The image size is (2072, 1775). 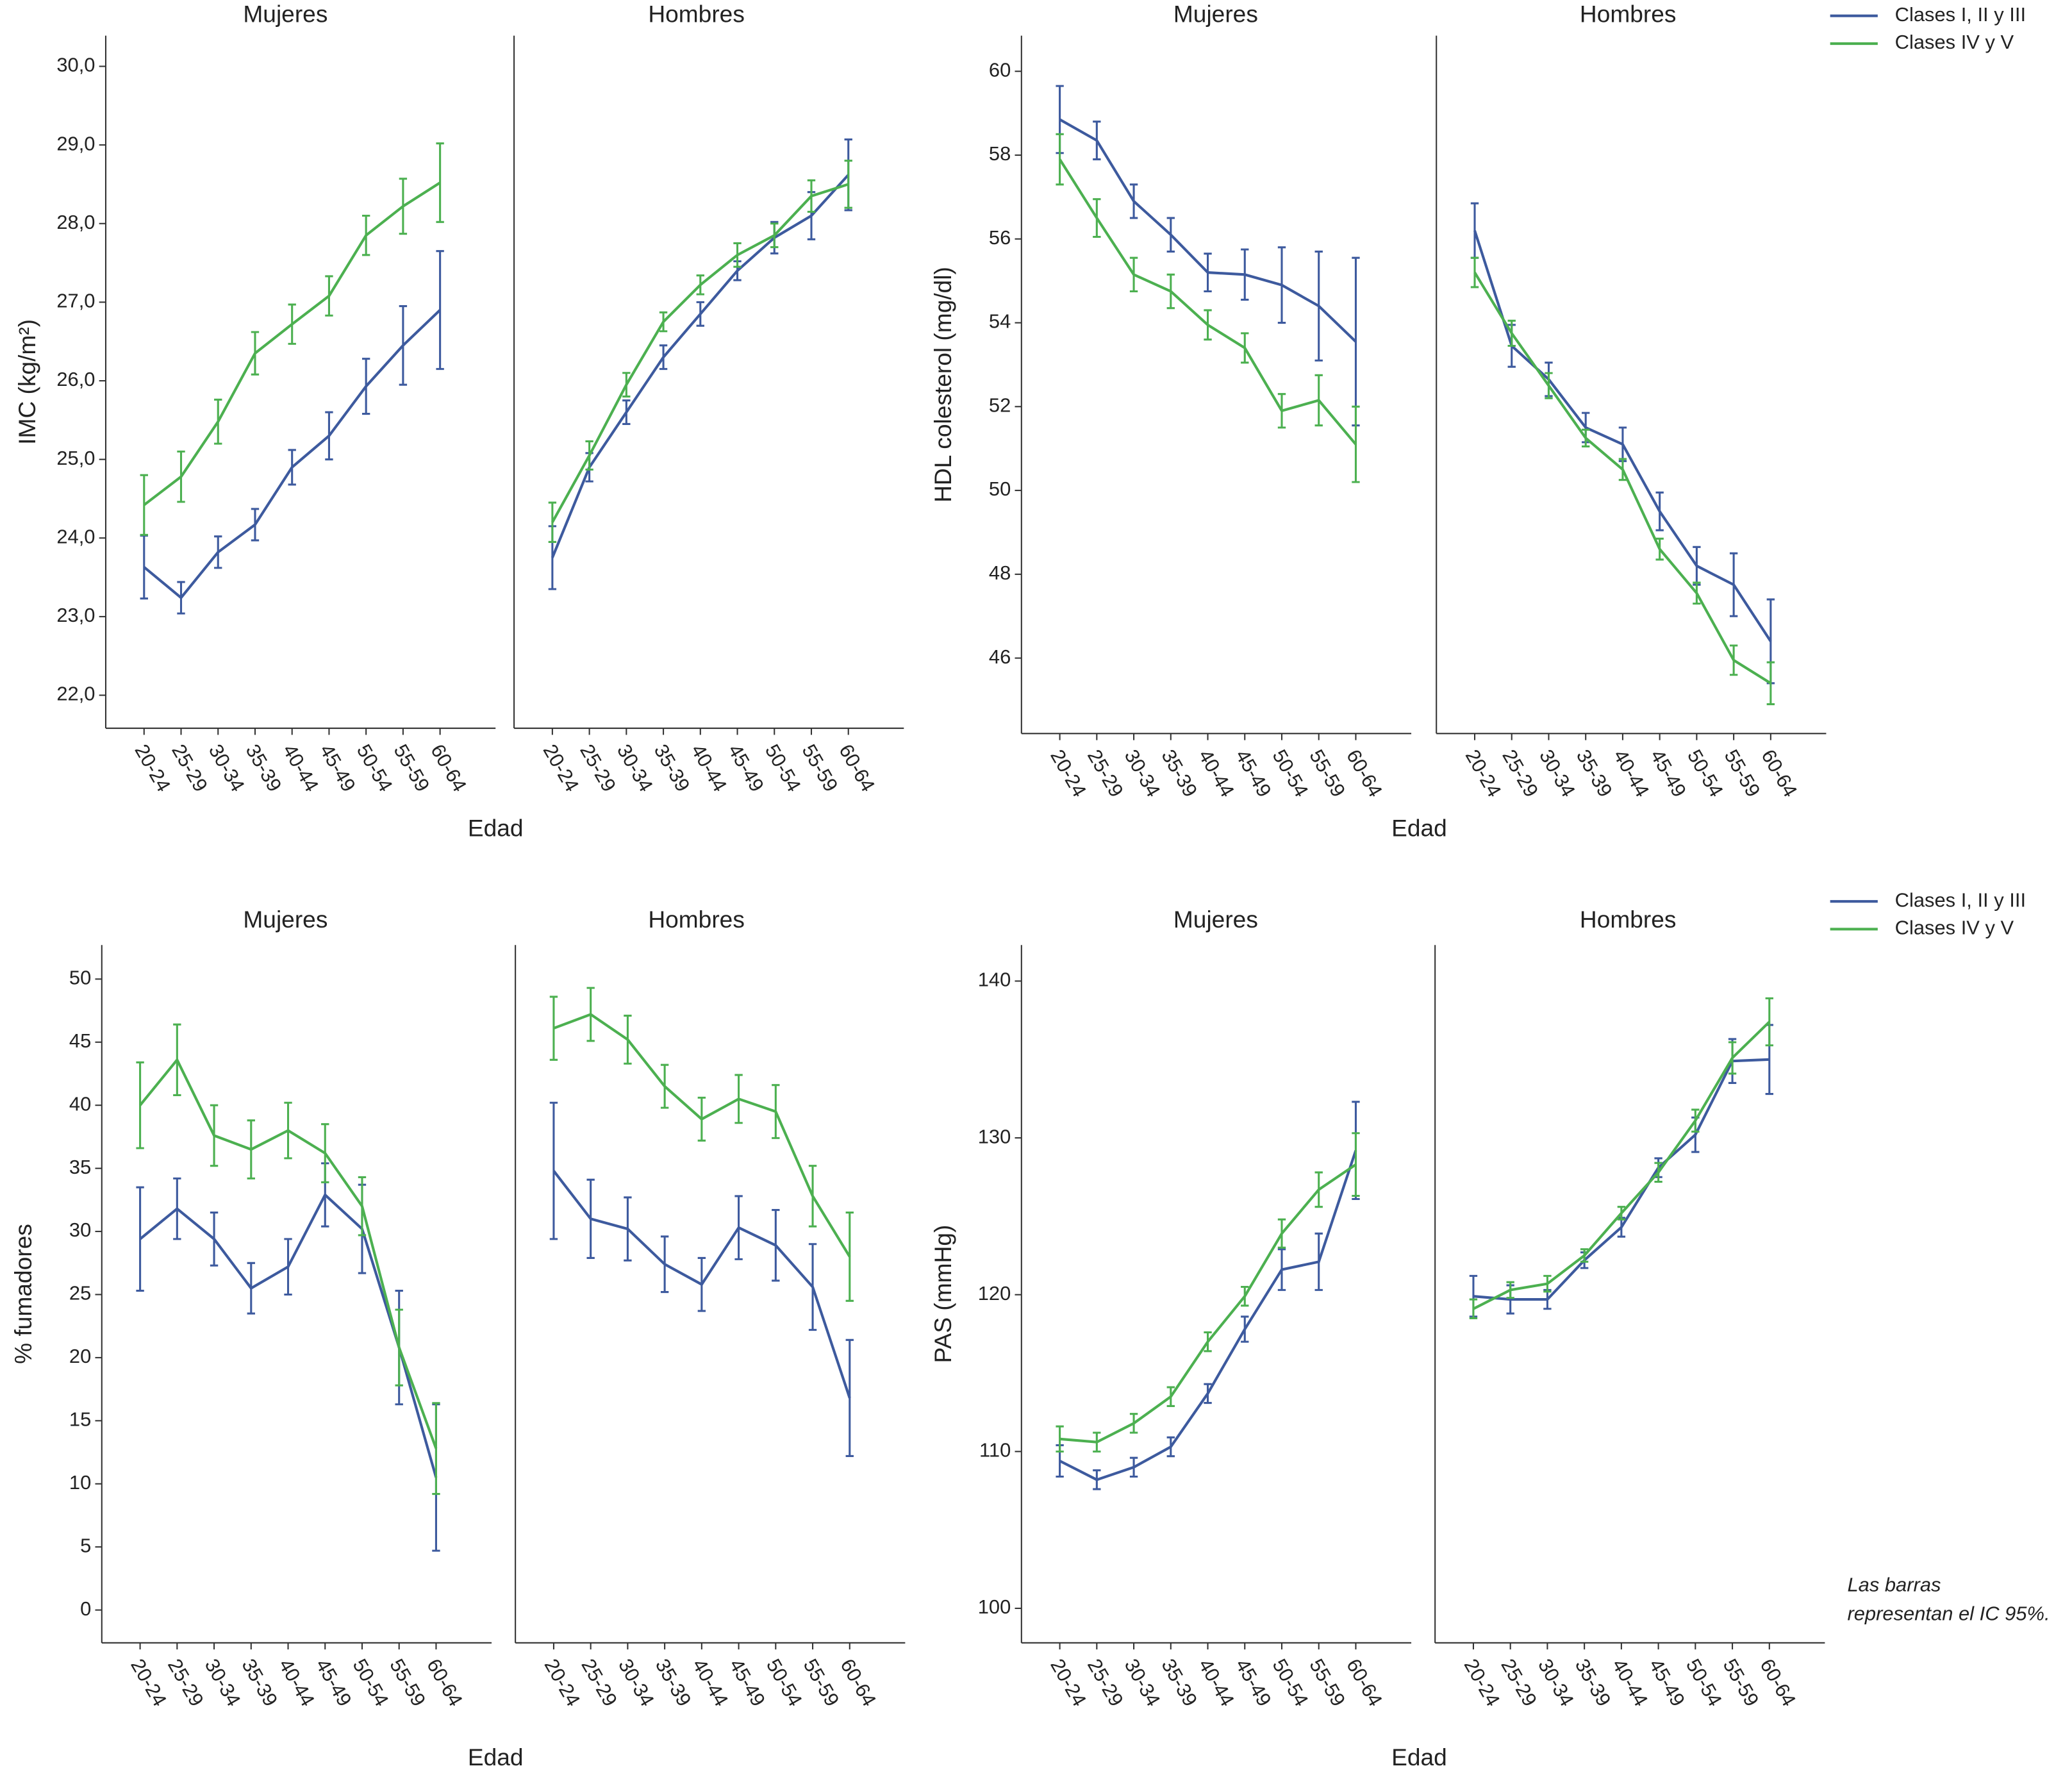 I want to click on y-tick-label: 30,0, so click(x=75, y=65).